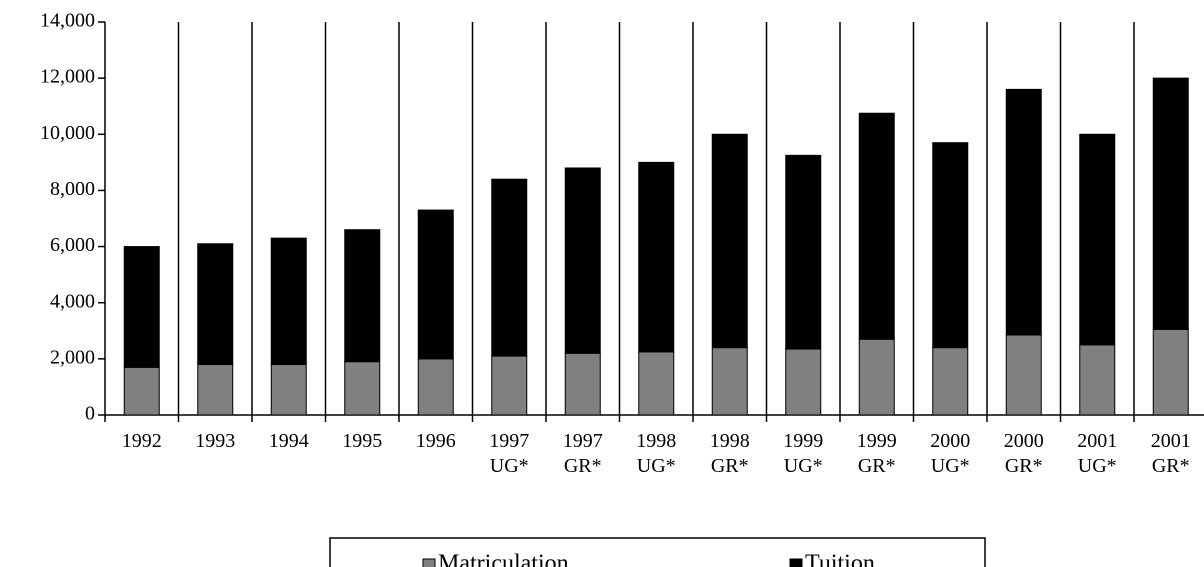 Image resolution: width=1204 pixels, height=567 pixels. What do you see at coordinates (583, 453) in the screenshot?
I see `x-tick-label: 1997 GR*` at bounding box center [583, 453].